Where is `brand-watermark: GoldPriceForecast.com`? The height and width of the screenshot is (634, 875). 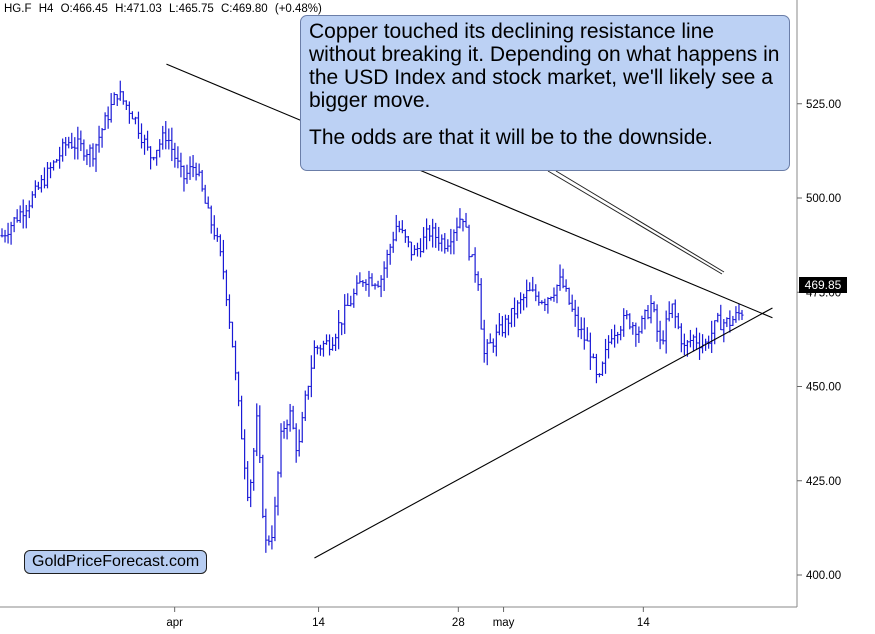
brand-watermark: GoldPriceForecast.com is located at coordinates (116, 562).